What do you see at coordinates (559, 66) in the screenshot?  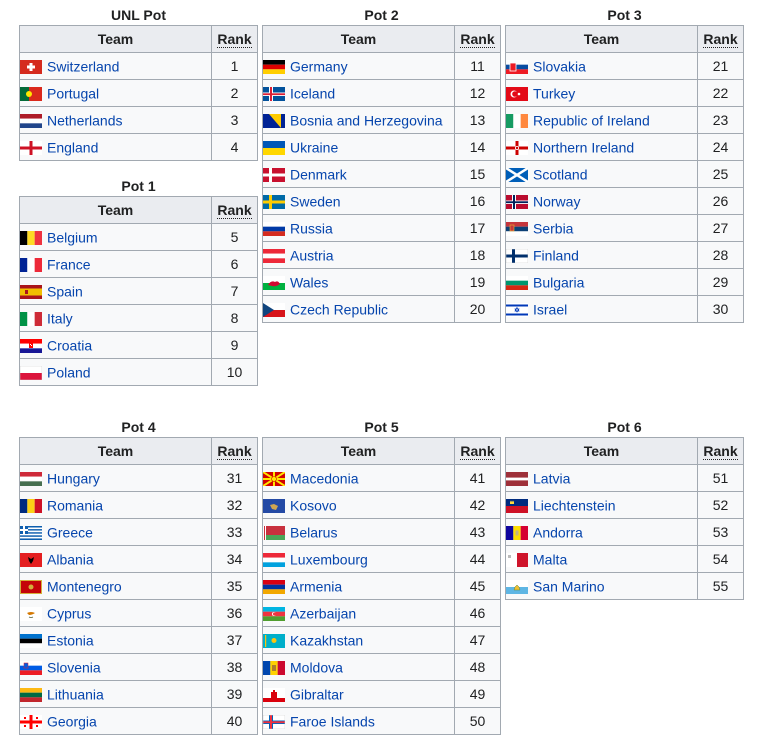 I see `team-link-slovakia: Slovakia` at bounding box center [559, 66].